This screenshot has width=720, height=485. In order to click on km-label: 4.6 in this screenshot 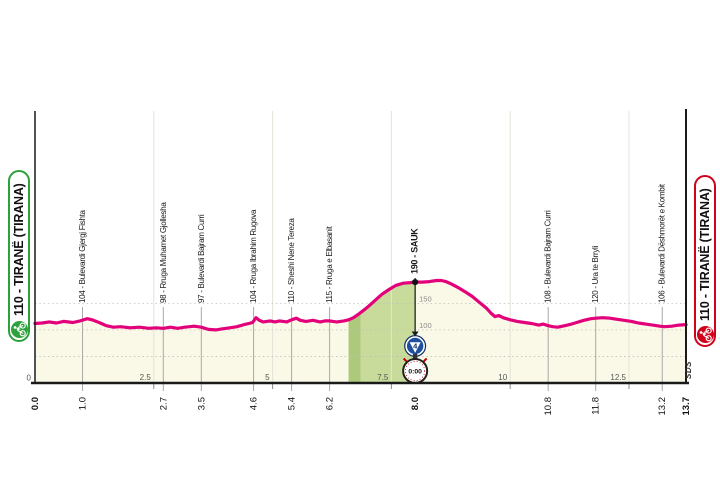, I will do `click(254, 403)`.